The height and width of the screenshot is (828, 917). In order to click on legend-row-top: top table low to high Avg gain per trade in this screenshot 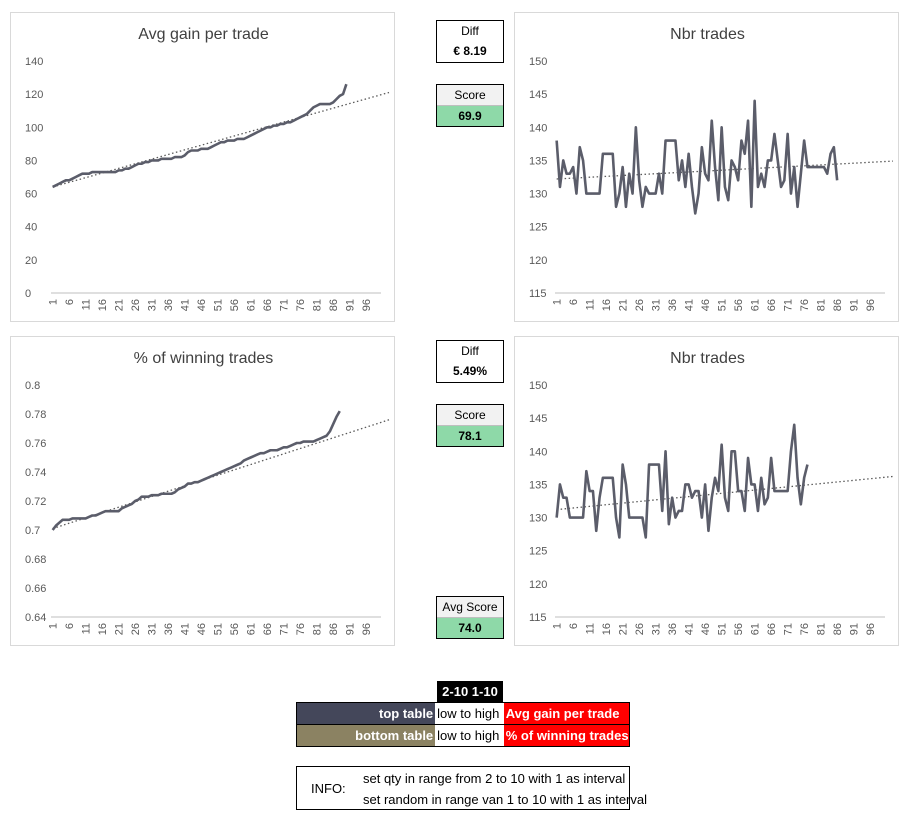, I will do `click(463, 713)`.